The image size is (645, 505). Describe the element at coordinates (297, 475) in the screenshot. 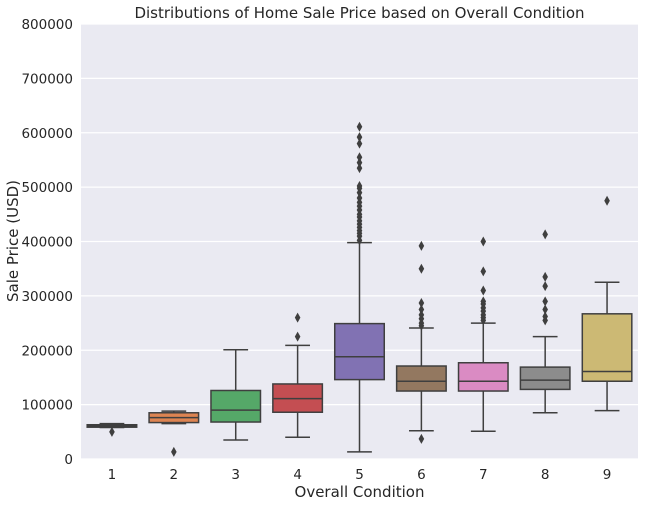

I see `x-tick-label: 4` at that location.